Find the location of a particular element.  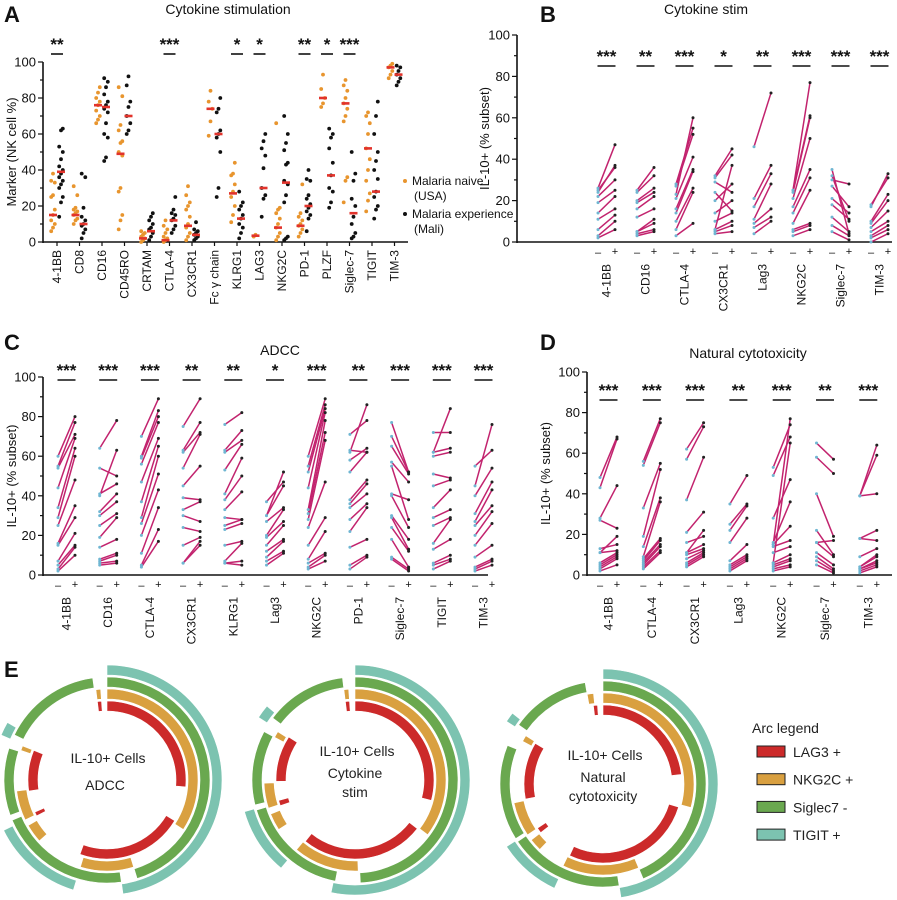

condition-label-plus: + is located at coordinates (693, 252).